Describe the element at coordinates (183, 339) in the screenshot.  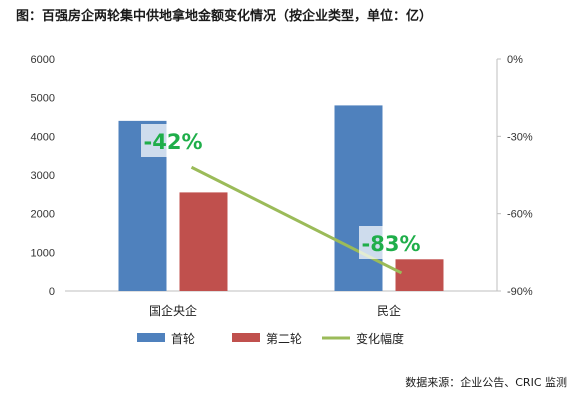
I see `legend-label: 首轮` at that location.